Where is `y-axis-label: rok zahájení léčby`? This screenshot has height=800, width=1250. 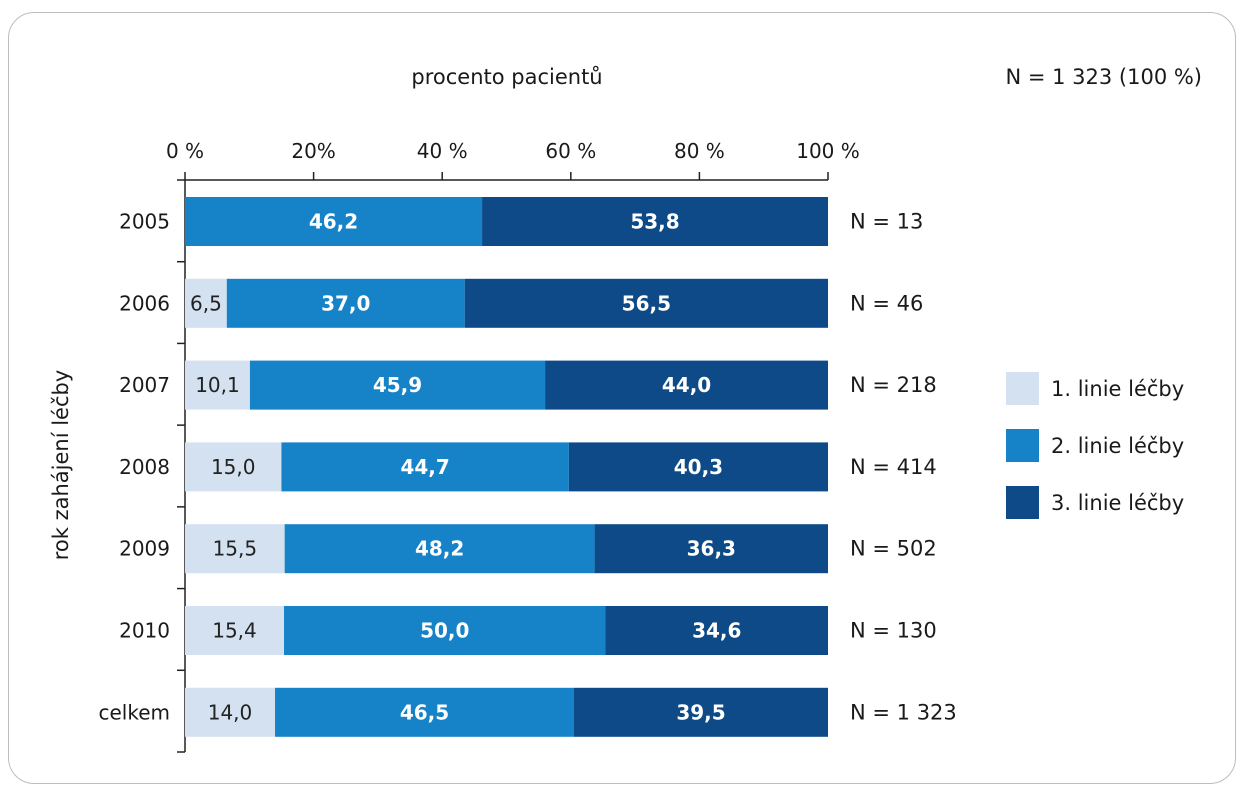
y-axis-label: rok zahájení léčby is located at coordinates (61, 465).